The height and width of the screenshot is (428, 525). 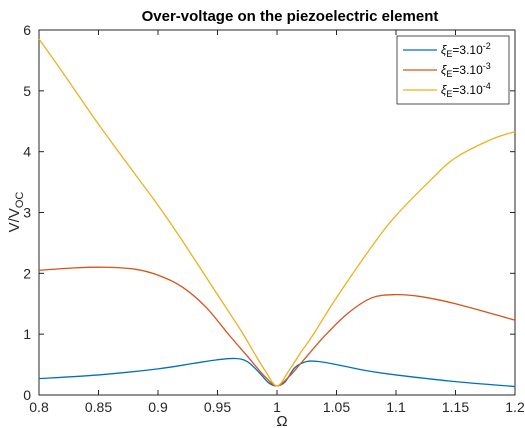 What do you see at coordinates (466, 50) in the screenshot?
I see `legend-label: ξE=3.10-2` at bounding box center [466, 50].